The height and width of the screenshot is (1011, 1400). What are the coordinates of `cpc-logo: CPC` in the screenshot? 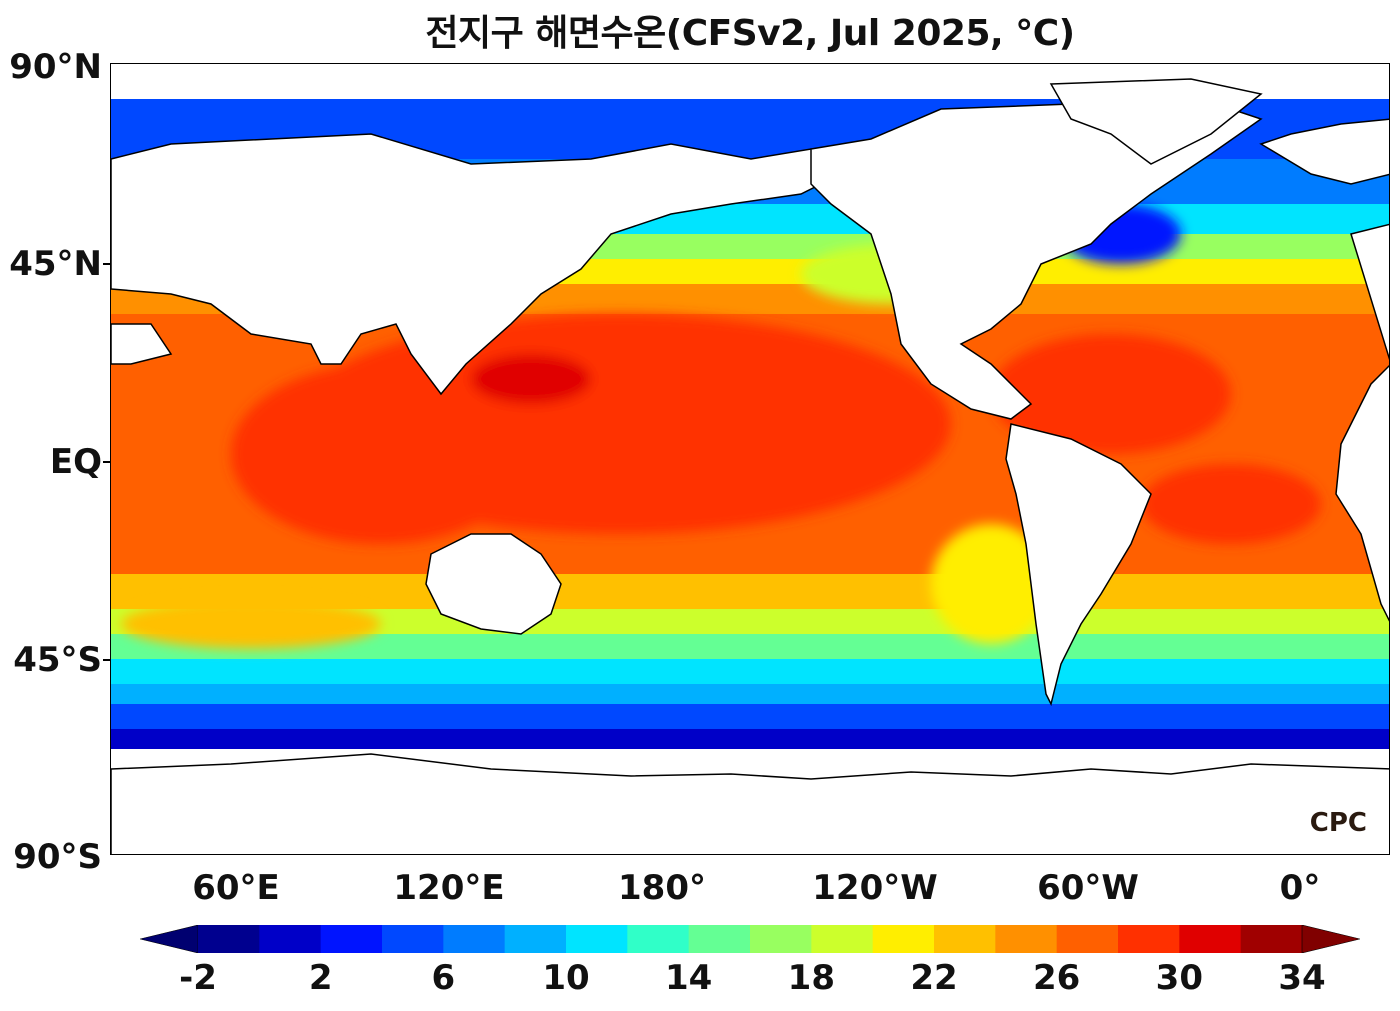 It's located at (1338, 823).